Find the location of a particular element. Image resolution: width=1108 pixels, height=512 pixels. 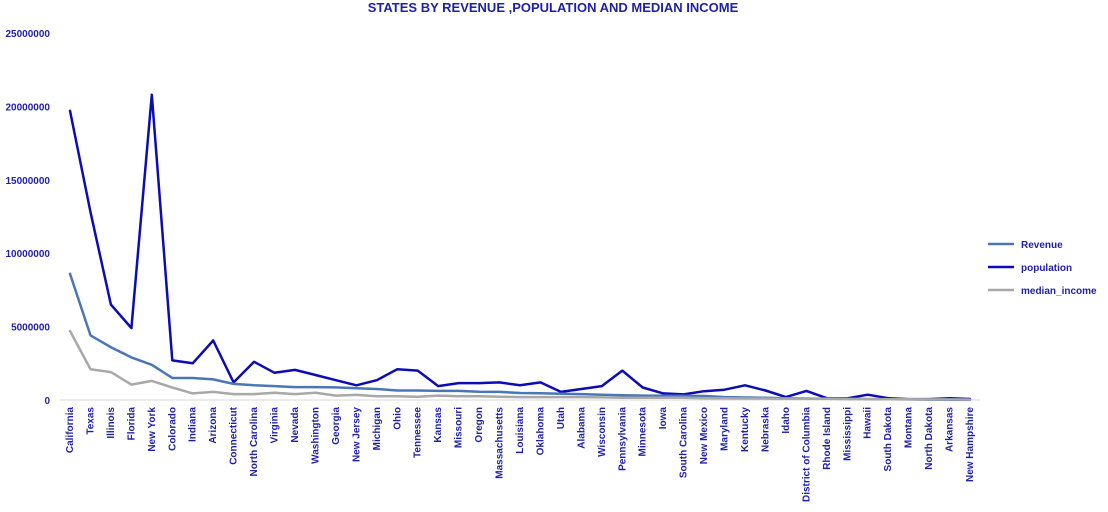

x-tick-label: North Dakota is located at coordinates (929, 438).